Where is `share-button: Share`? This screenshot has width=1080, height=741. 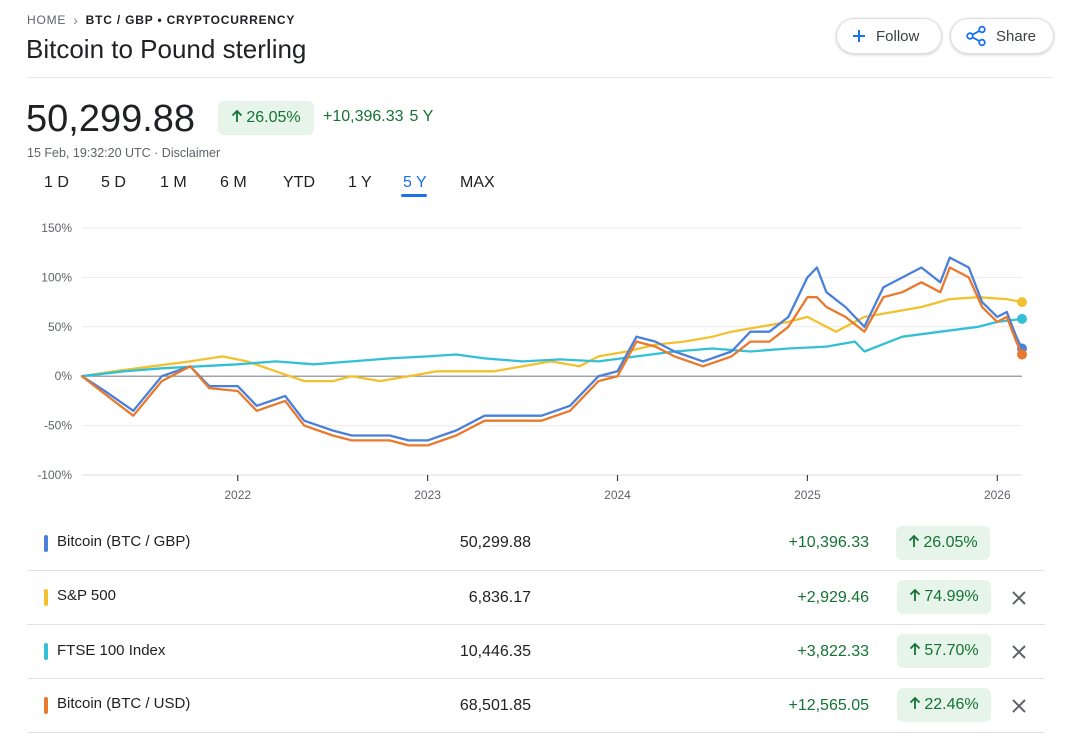 share-button: Share is located at coordinates (1002, 36).